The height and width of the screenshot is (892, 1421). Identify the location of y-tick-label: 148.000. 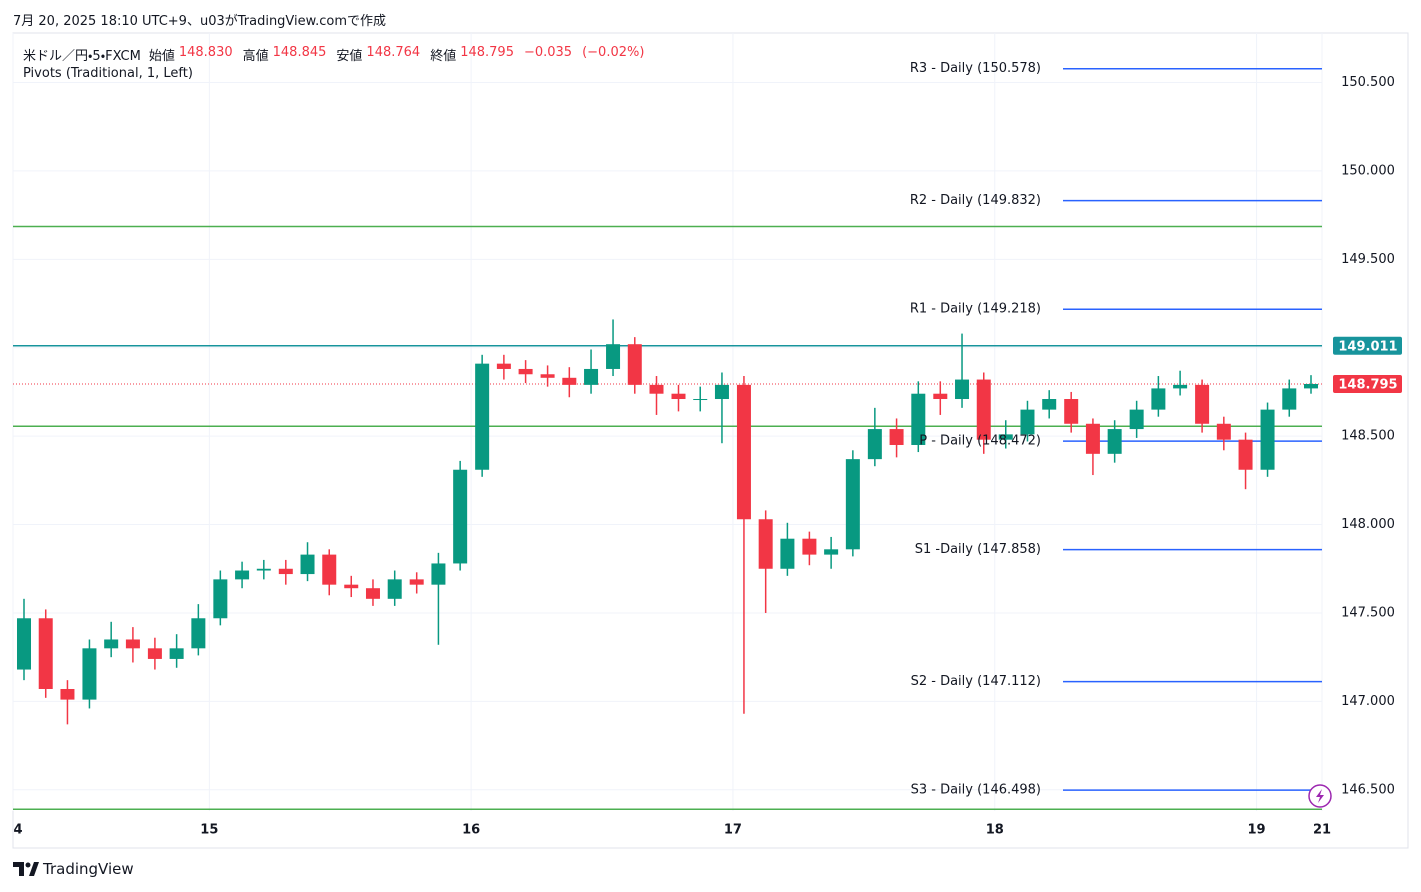
(1368, 524).